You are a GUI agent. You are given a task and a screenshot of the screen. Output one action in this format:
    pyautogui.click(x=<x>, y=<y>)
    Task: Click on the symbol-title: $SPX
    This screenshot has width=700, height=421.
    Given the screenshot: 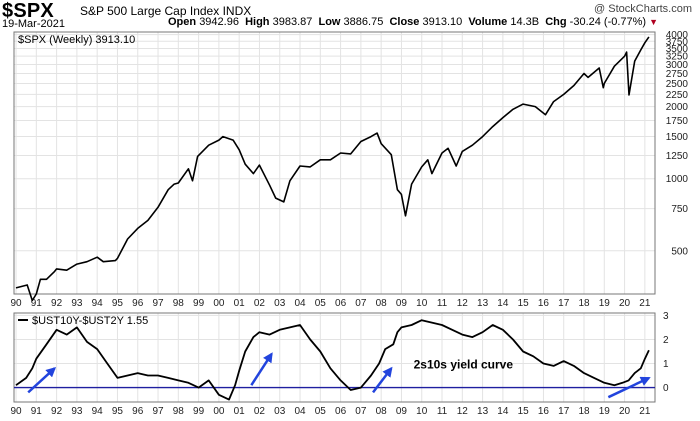 What is the action you would take?
    pyautogui.click(x=28, y=11)
    